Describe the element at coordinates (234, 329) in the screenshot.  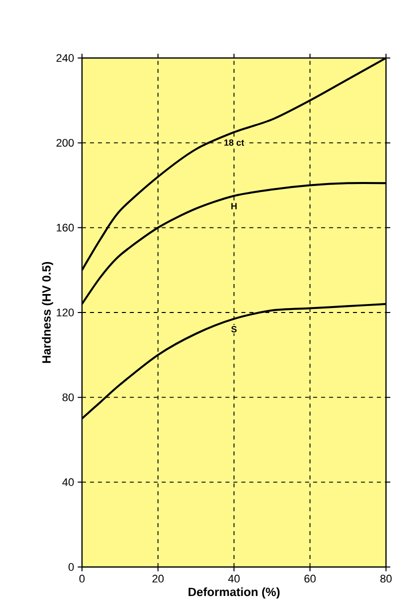
I see `series-label: S` at that location.